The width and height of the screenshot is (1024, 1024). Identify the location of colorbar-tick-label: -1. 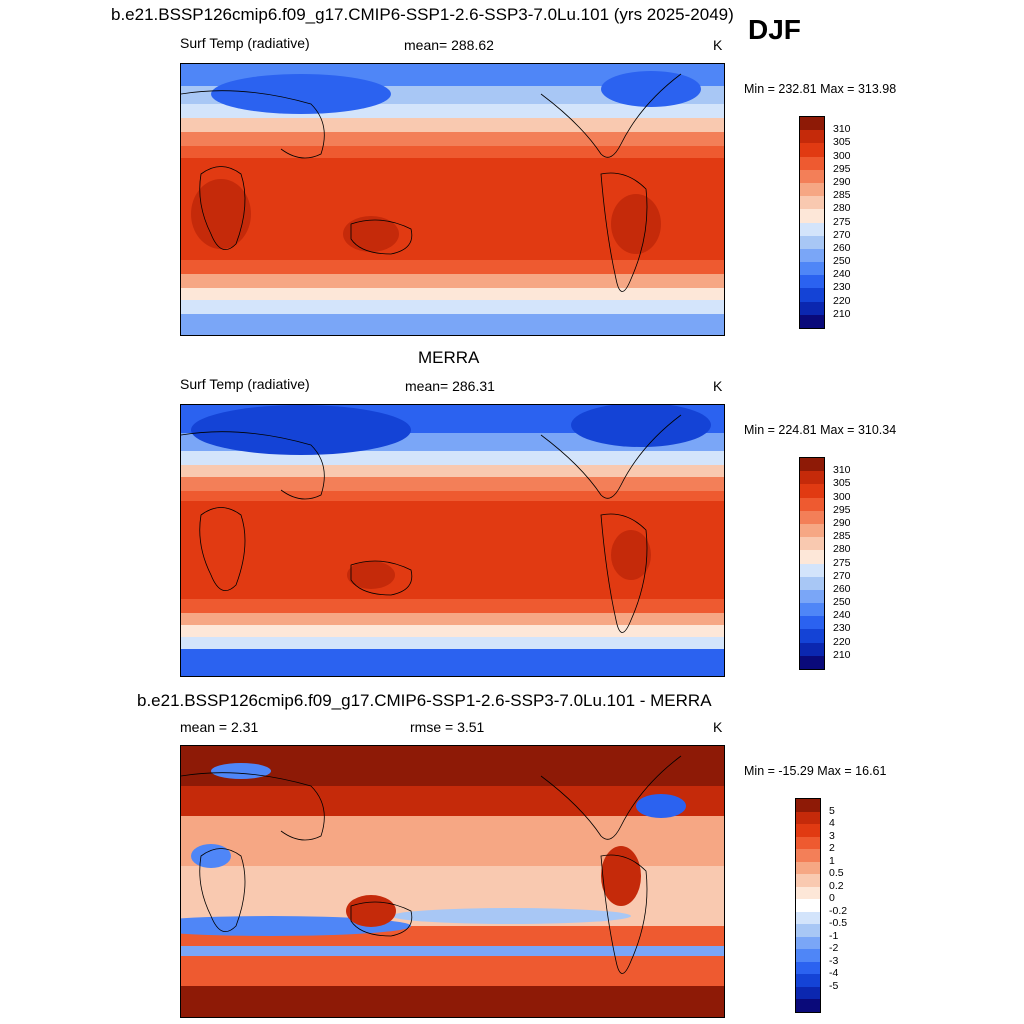
(834, 935).